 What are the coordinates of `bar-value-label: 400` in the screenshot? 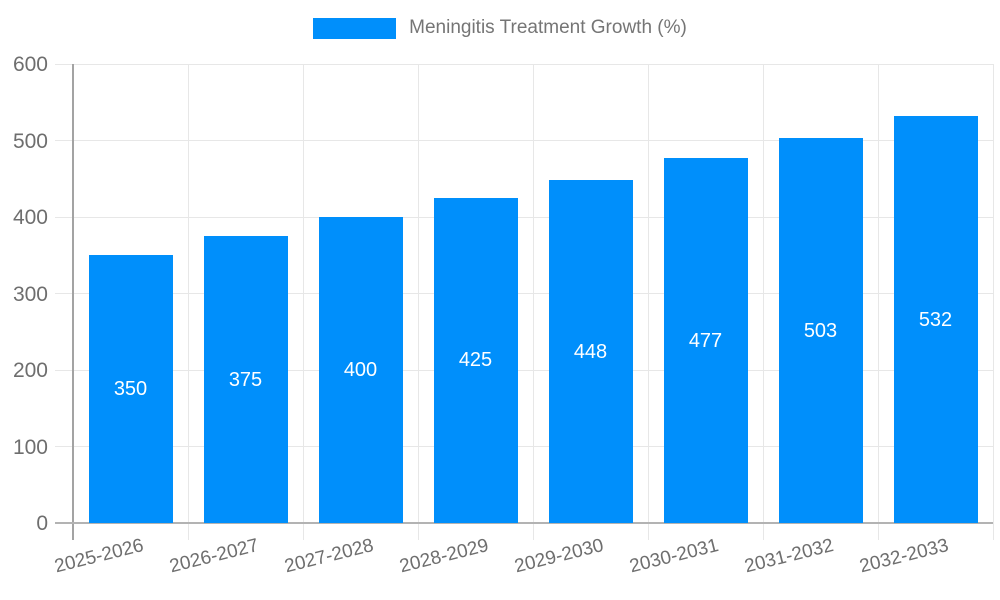 It's located at (360, 370).